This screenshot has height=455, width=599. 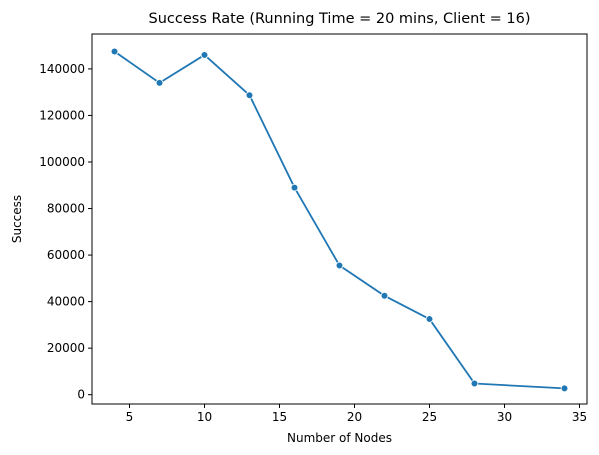 I want to click on y-tick-label: 60000, so click(x=66, y=255).